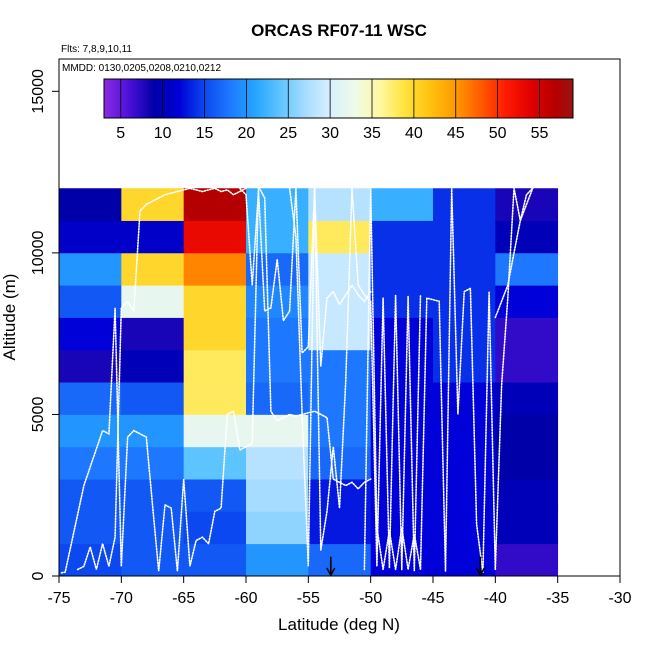 The width and height of the screenshot is (650, 650). What do you see at coordinates (245, 598) in the screenshot?
I see `x-tick-label: -60` at bounding box center [245, 598].